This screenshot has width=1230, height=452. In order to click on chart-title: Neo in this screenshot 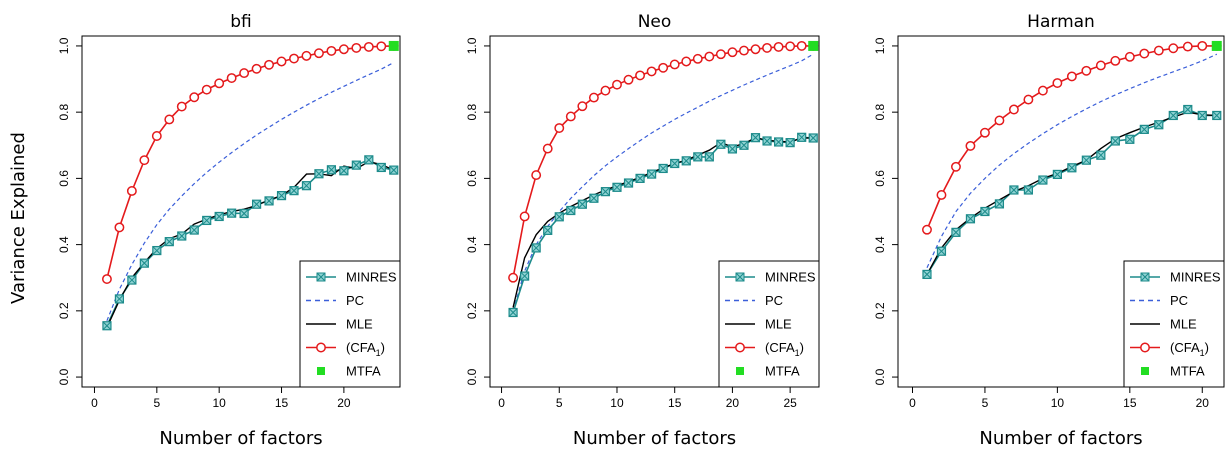, I will do `click(655, 22)`.